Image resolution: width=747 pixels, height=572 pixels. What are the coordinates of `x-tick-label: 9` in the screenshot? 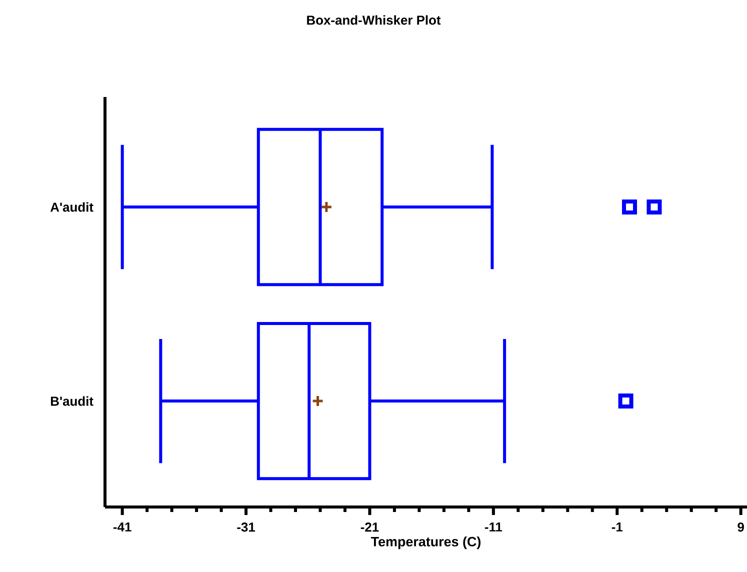 It's located at (741, 527).